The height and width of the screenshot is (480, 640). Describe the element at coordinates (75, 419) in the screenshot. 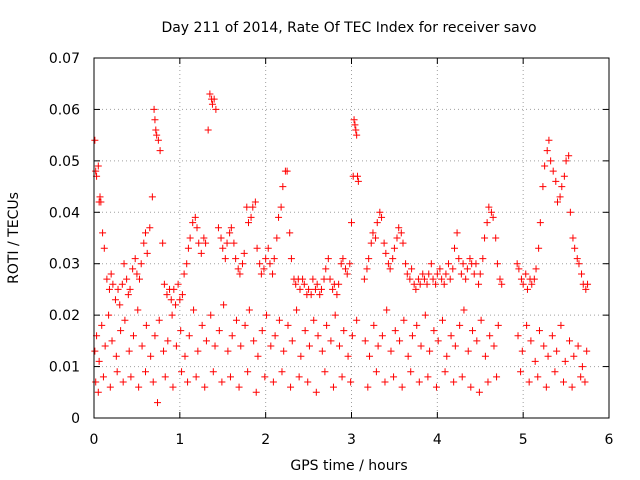

I see `y-tick-label: 0` at that location.